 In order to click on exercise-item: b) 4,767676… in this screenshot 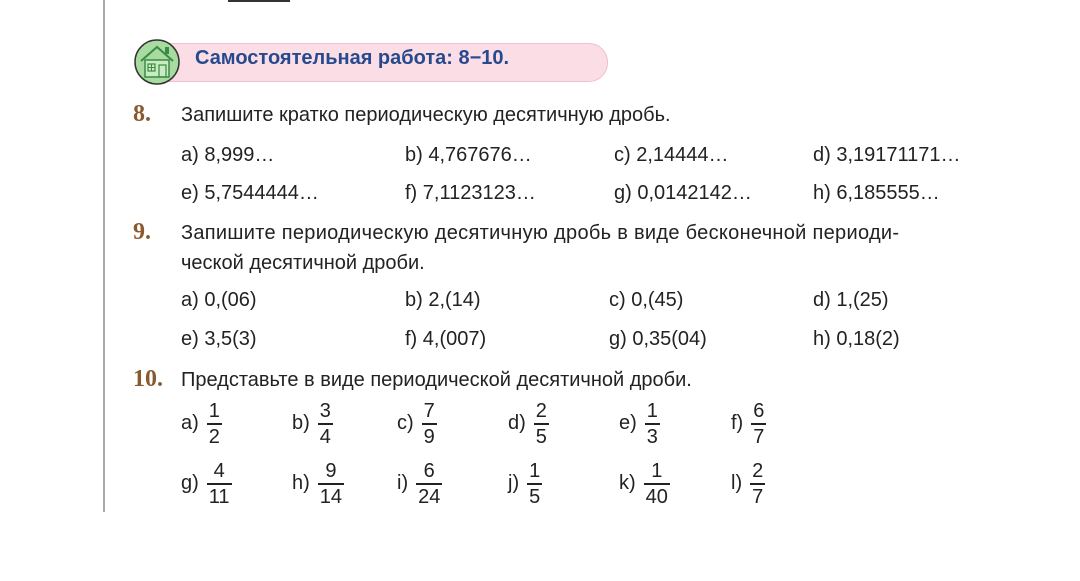, I will do `click(468, 155)`.